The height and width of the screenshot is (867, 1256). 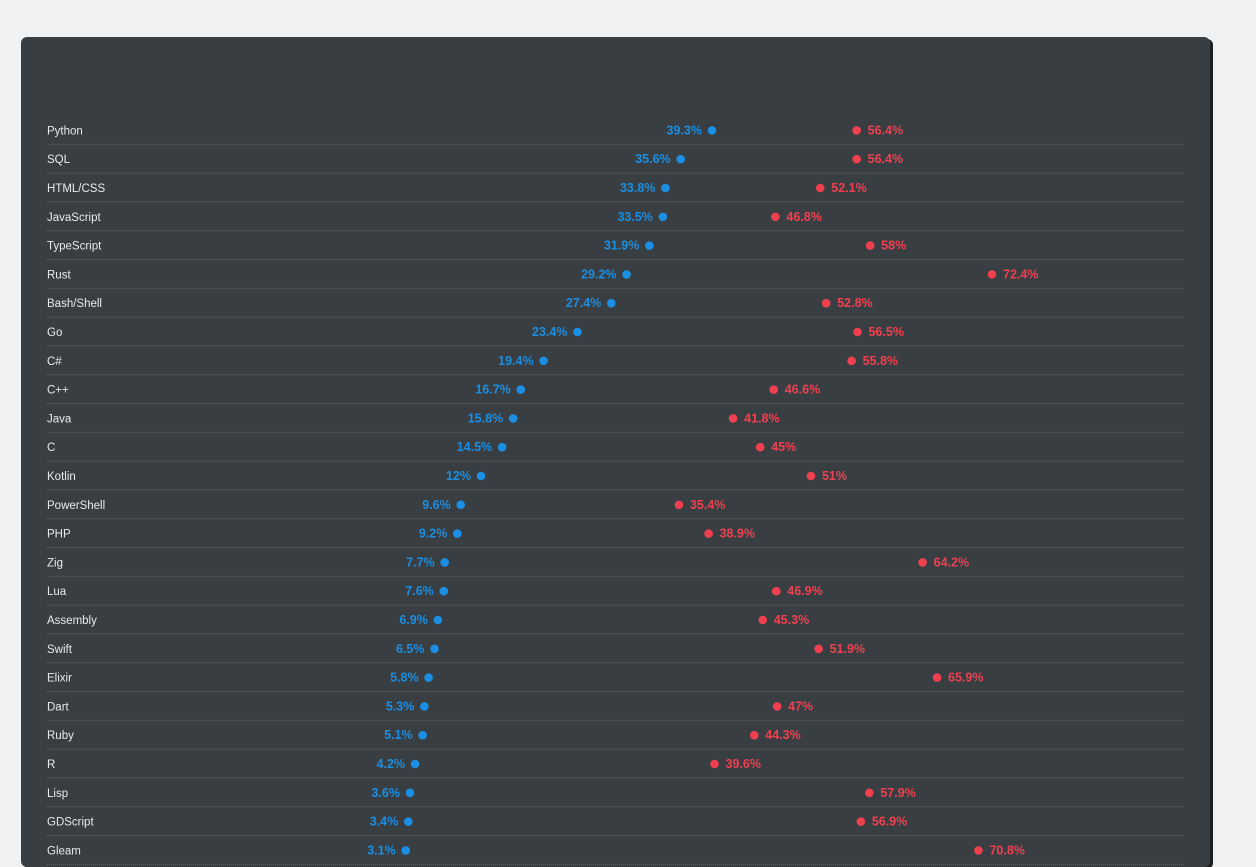 I want to click on end-value-label: 38.9%, so click(x=737, y=534).